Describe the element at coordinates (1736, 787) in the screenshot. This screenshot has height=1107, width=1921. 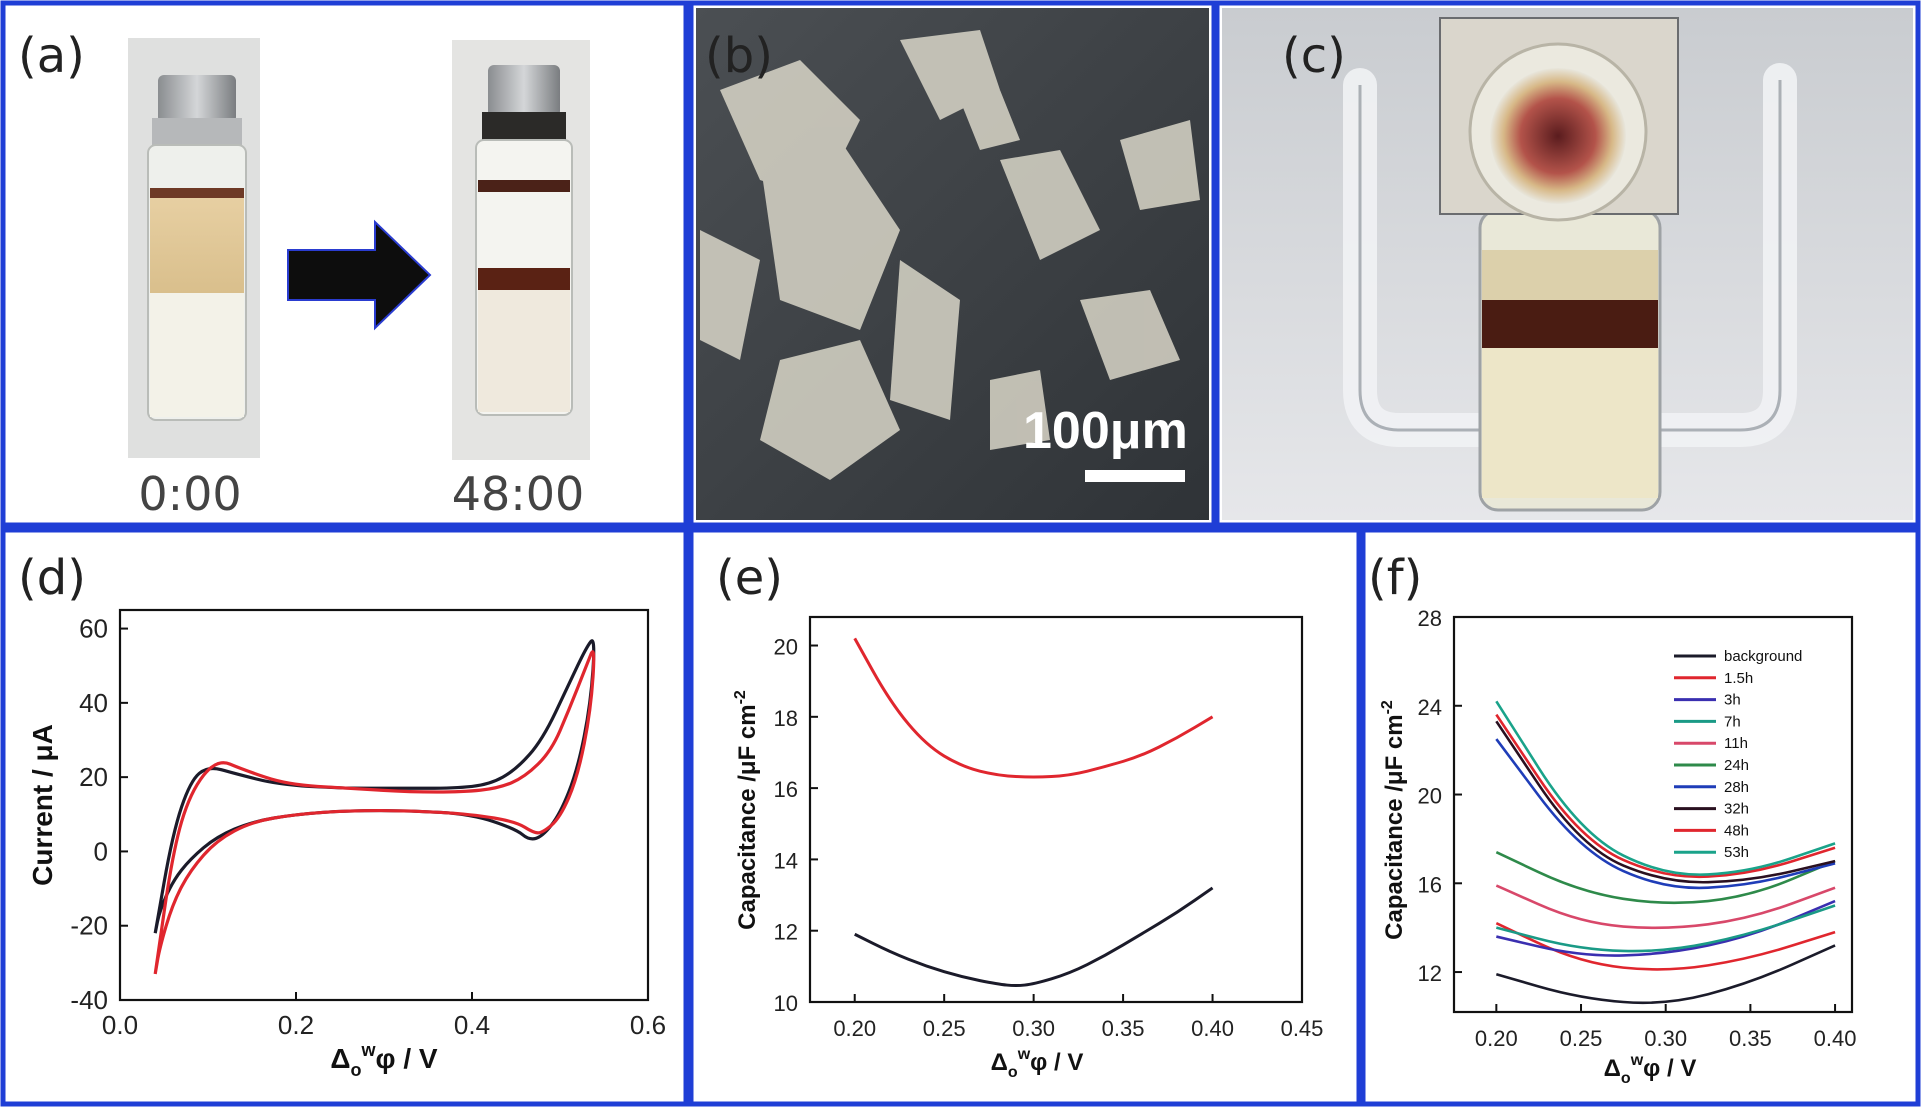
I see `legend-label: 28h` at that location.